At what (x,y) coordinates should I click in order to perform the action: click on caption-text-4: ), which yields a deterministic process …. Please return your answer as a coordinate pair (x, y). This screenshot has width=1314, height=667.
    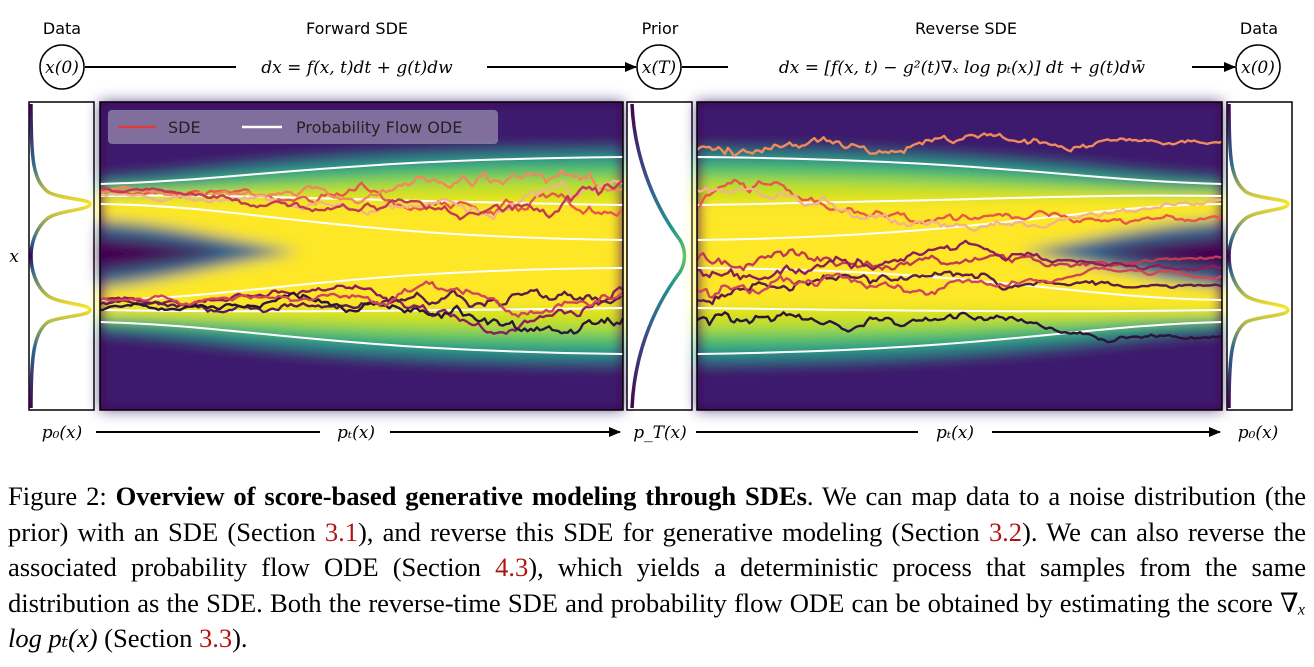
    Looking at the image, I should click on (657, 585).